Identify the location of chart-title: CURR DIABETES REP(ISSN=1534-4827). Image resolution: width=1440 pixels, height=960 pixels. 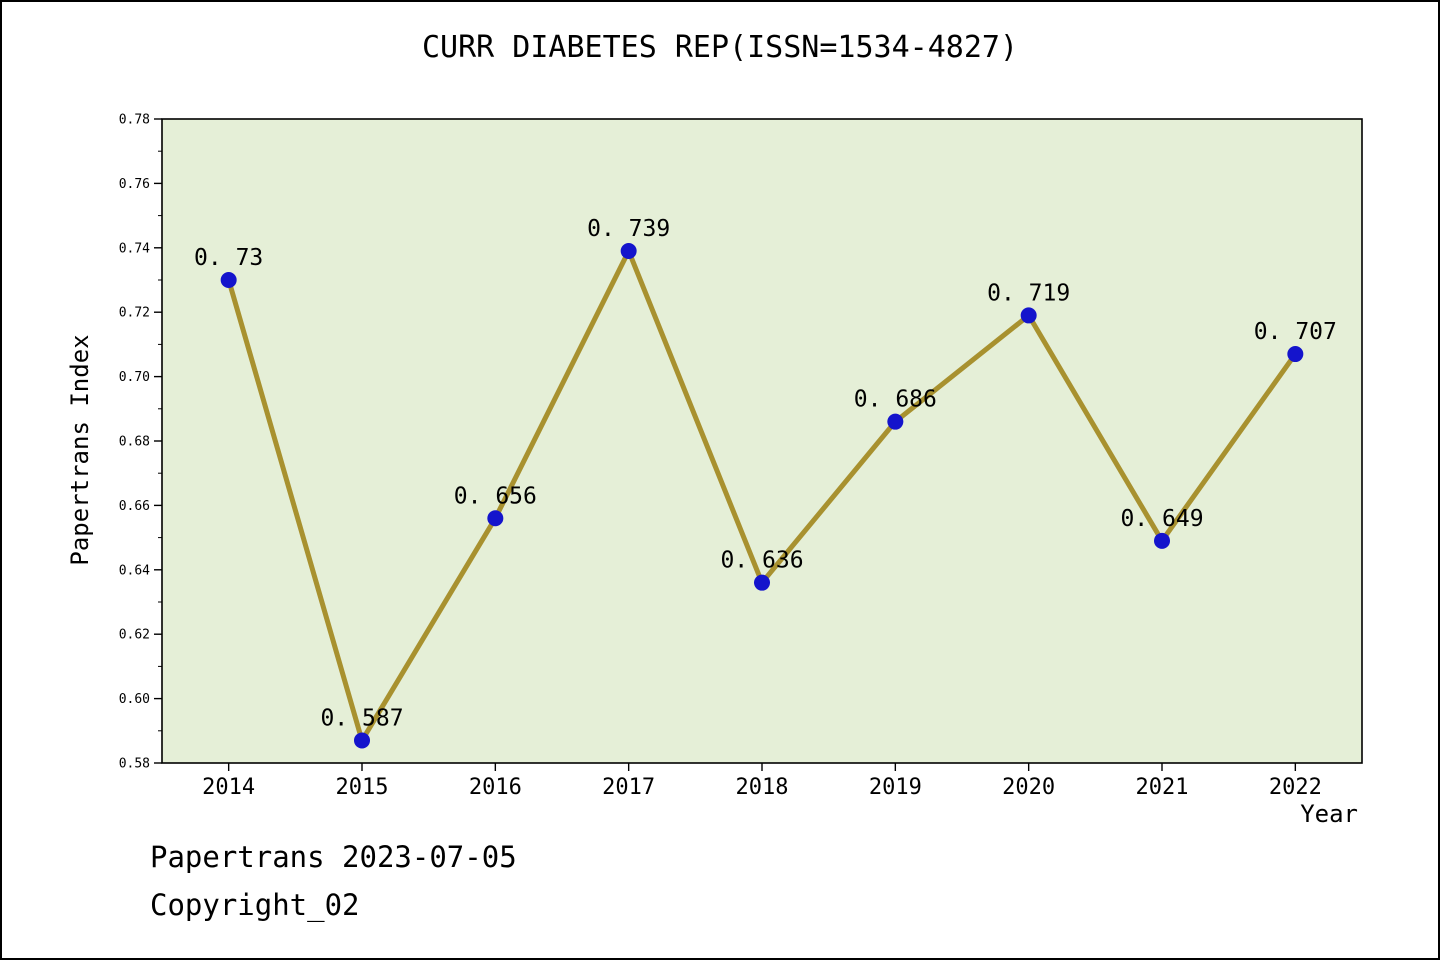
(720, 47).